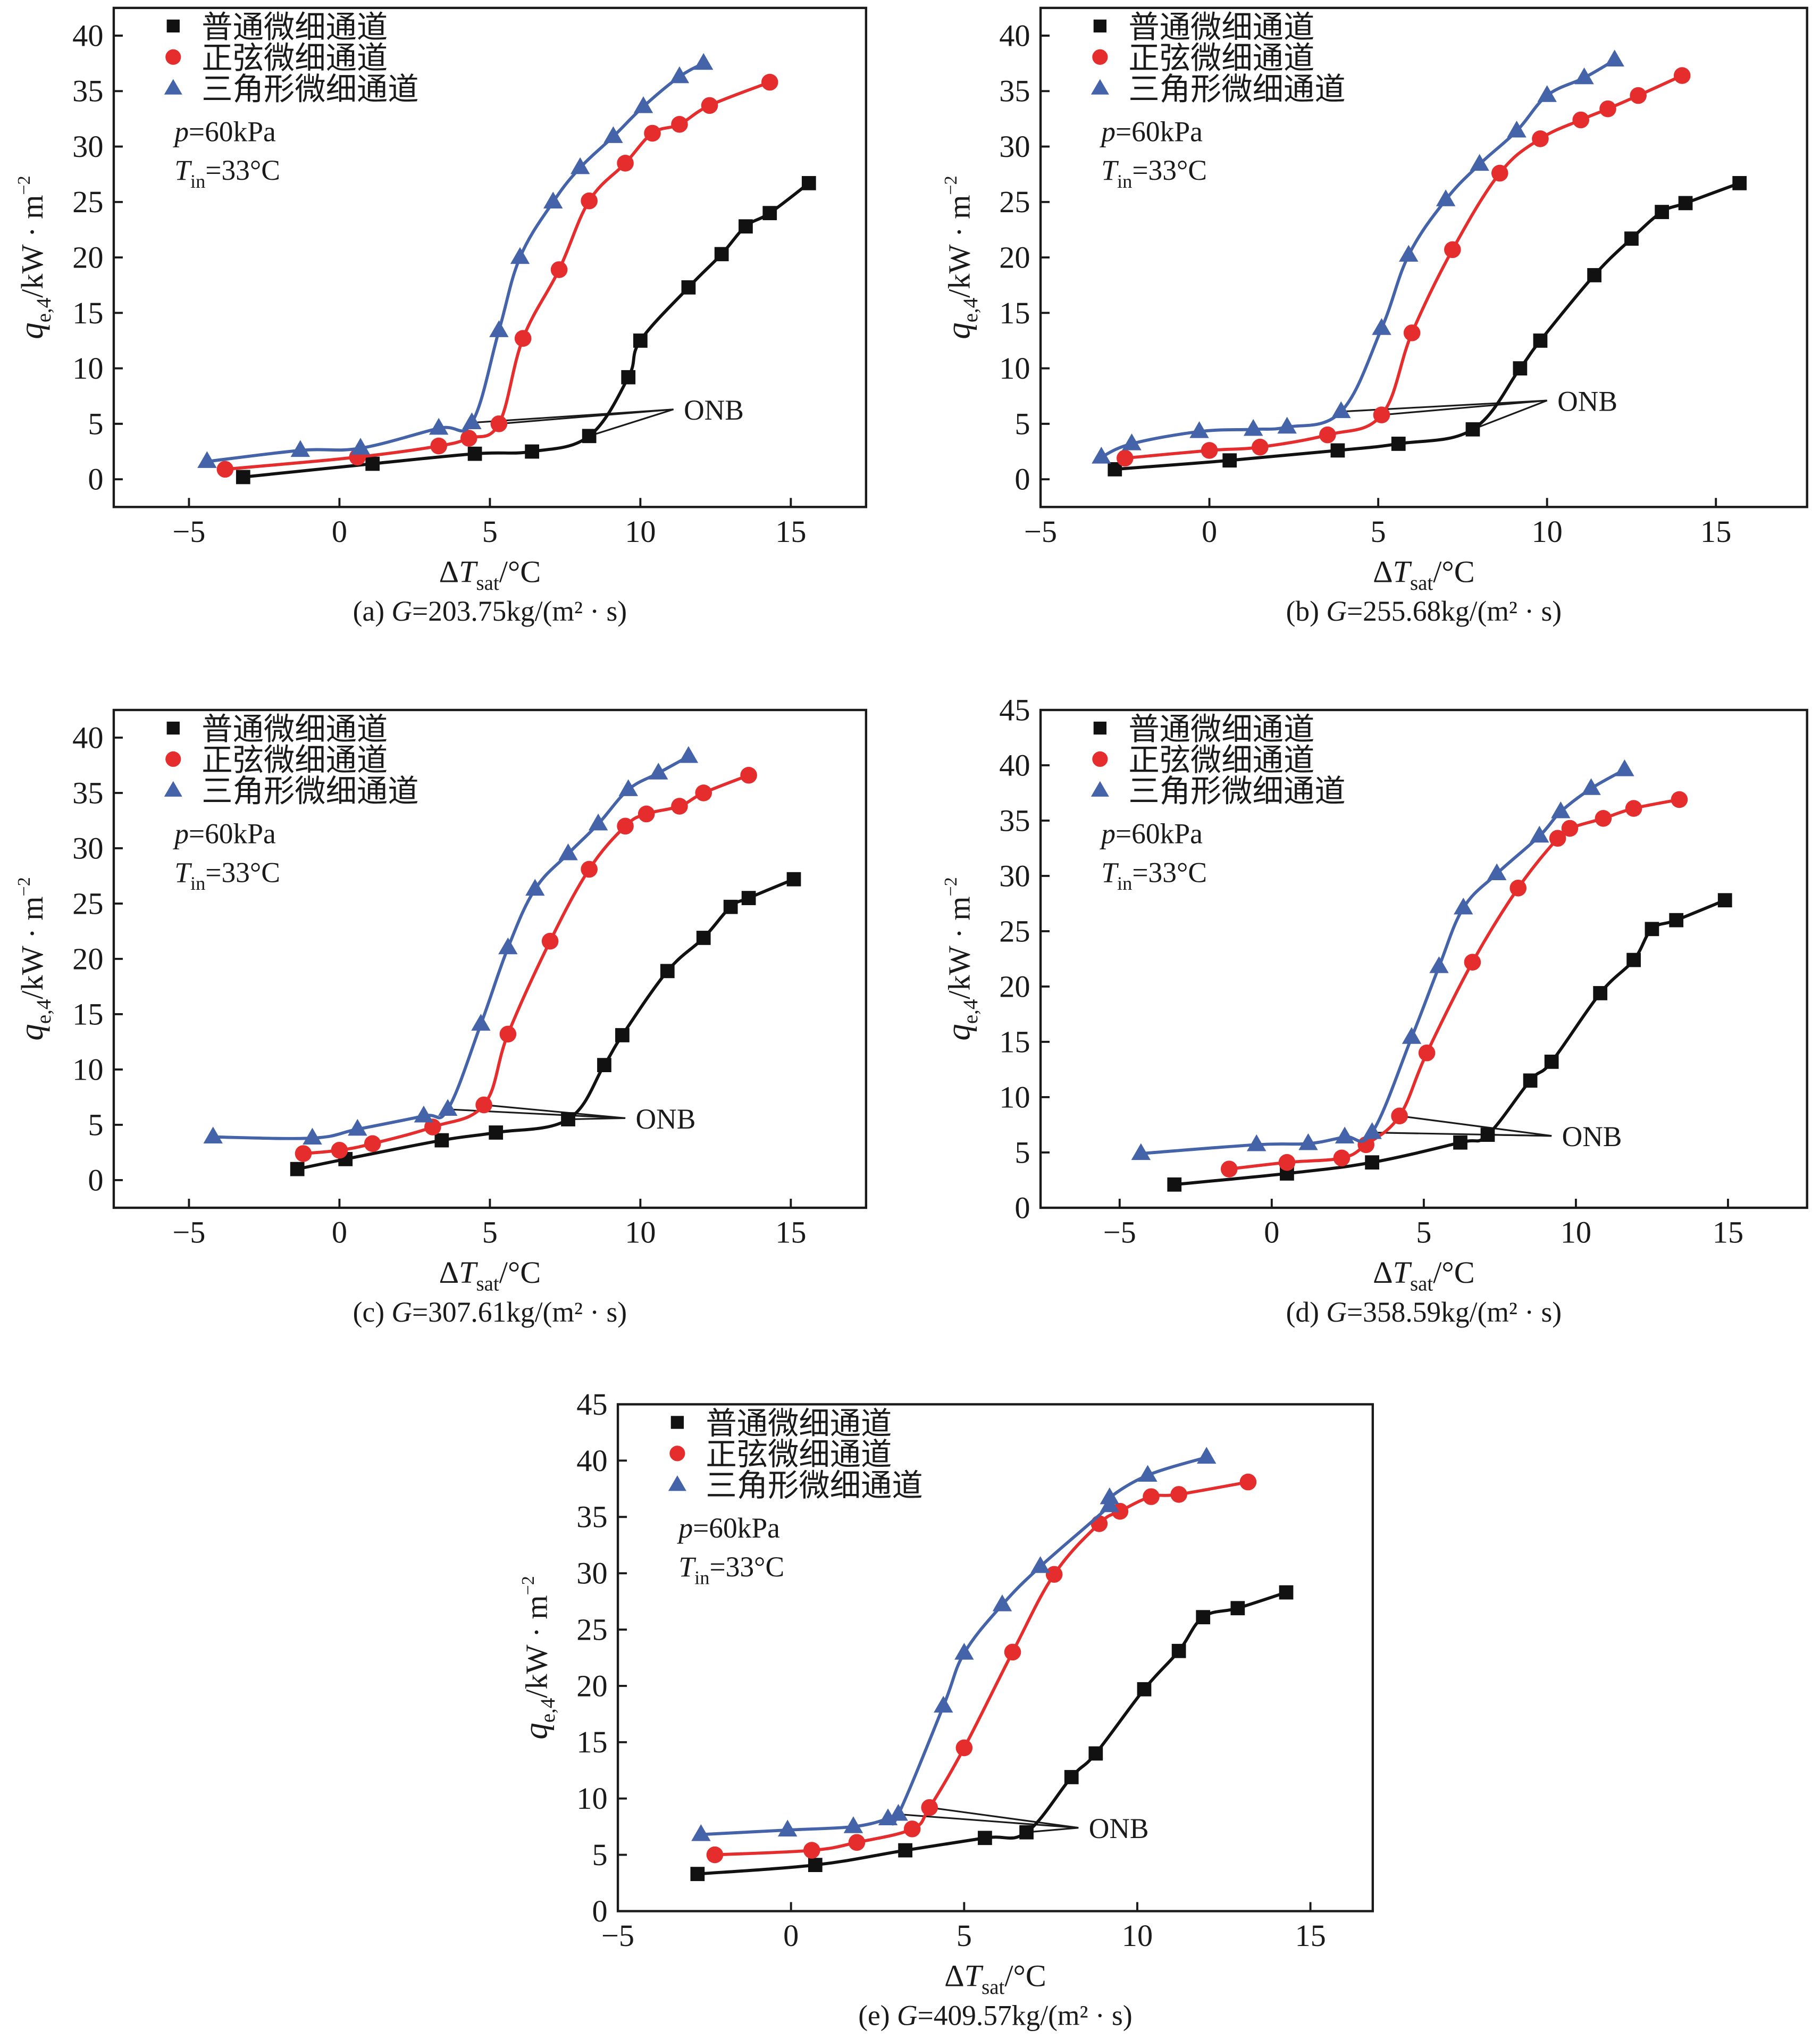  What do you see at coordinates (95, 479) in the screenshot?
I see `y-tick-label: 0` at bounding box center [95, 479].